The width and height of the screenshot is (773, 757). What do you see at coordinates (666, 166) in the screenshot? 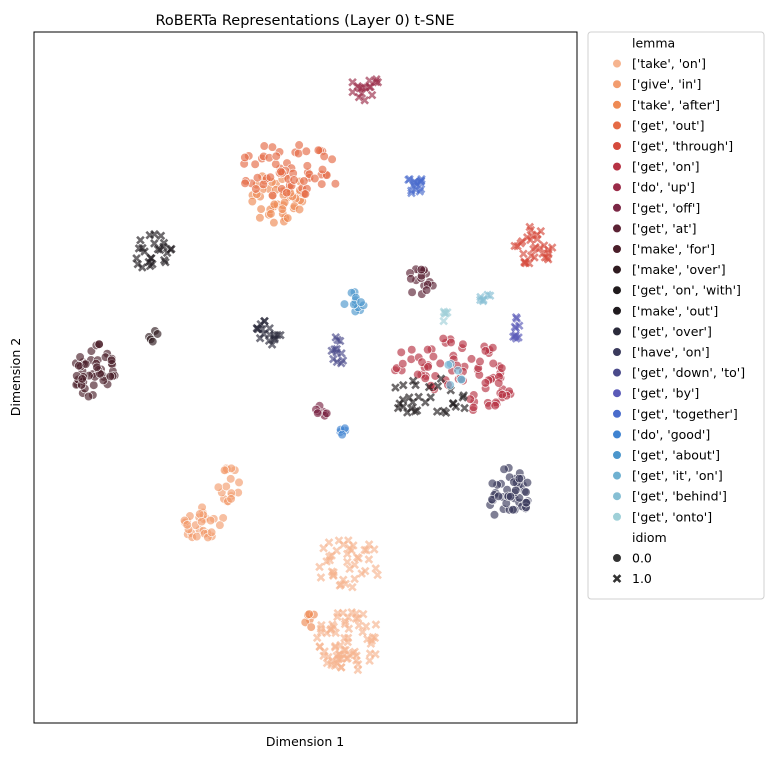
I see `legend-label: ['get', 'on']` at bounding box center [666, 166].